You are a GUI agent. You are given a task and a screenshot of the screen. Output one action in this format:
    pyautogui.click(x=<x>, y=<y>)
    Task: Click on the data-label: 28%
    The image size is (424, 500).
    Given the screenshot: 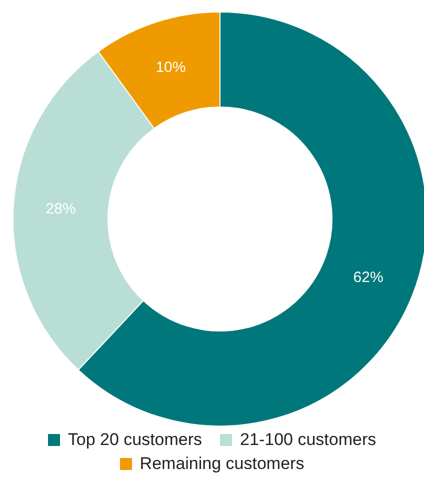 What is the action you would take?
    pyautogui.click(x=61, y=209)
    